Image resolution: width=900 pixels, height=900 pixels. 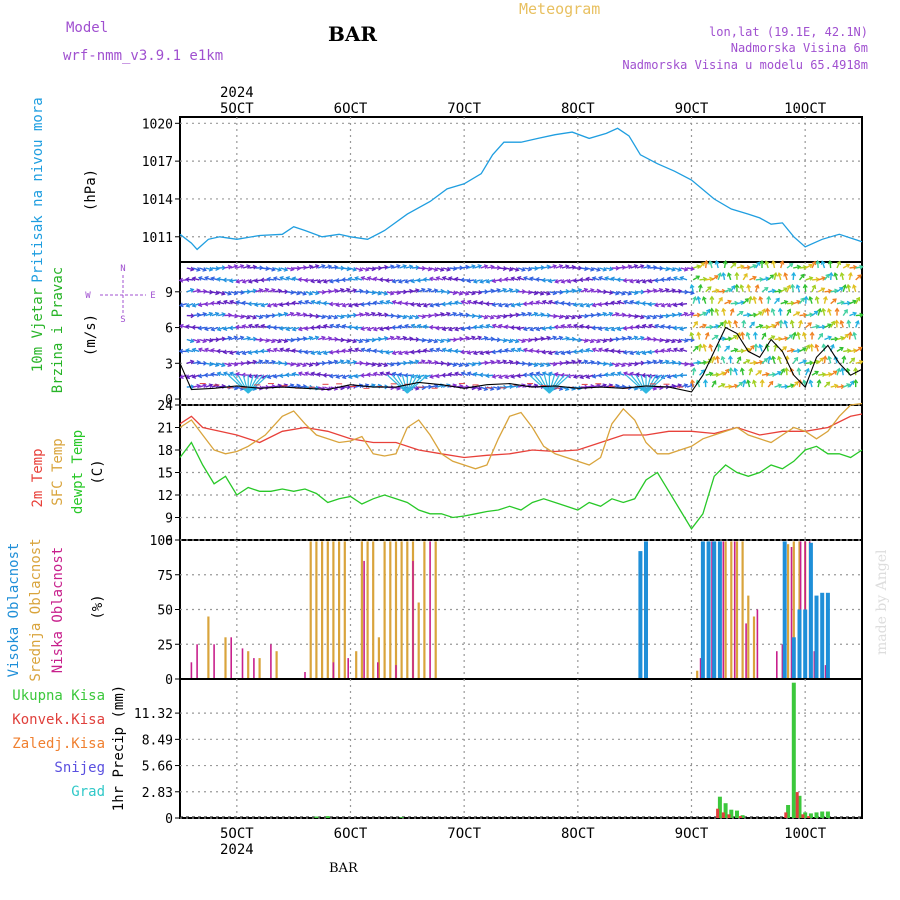 I want to click on precip-unit-label: 1hr Precip (mm), so click(x=119, y=748).